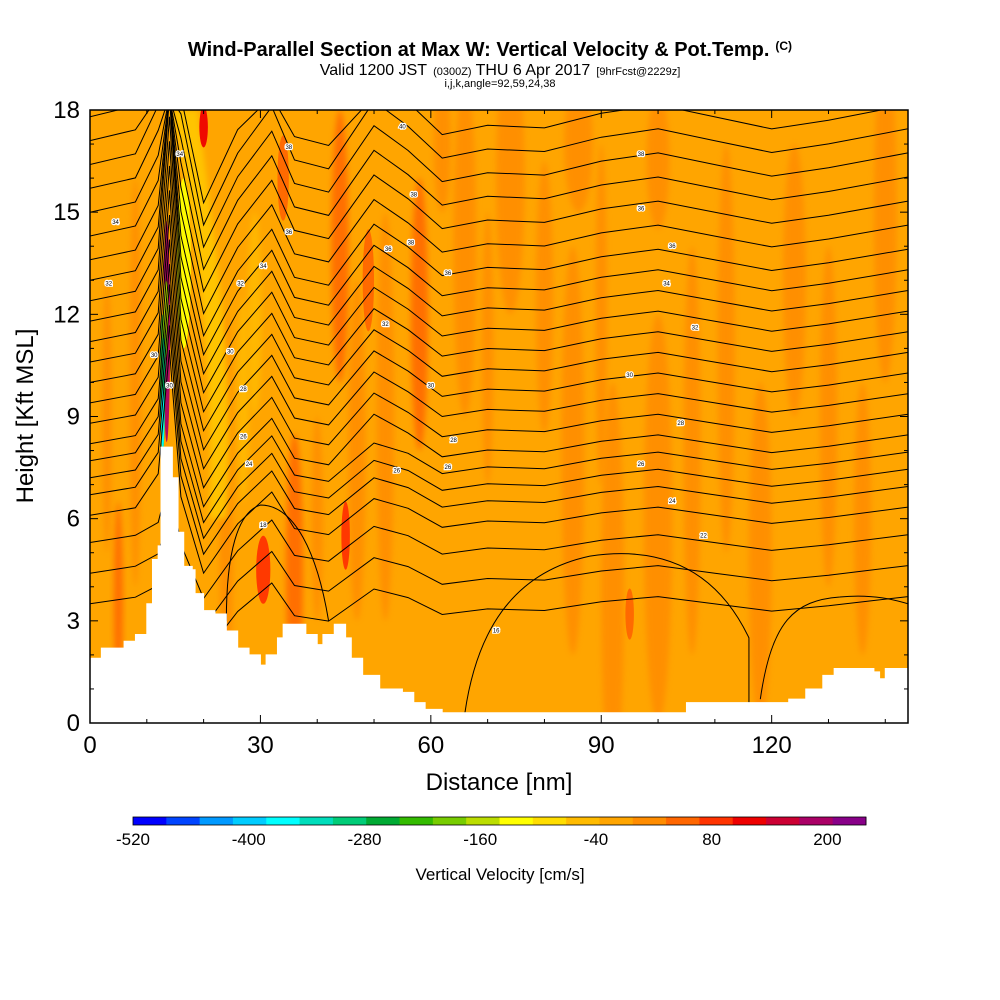 The image size is (1000, 1000). I want to click on velocity-yellow-band, so click(201, 314).